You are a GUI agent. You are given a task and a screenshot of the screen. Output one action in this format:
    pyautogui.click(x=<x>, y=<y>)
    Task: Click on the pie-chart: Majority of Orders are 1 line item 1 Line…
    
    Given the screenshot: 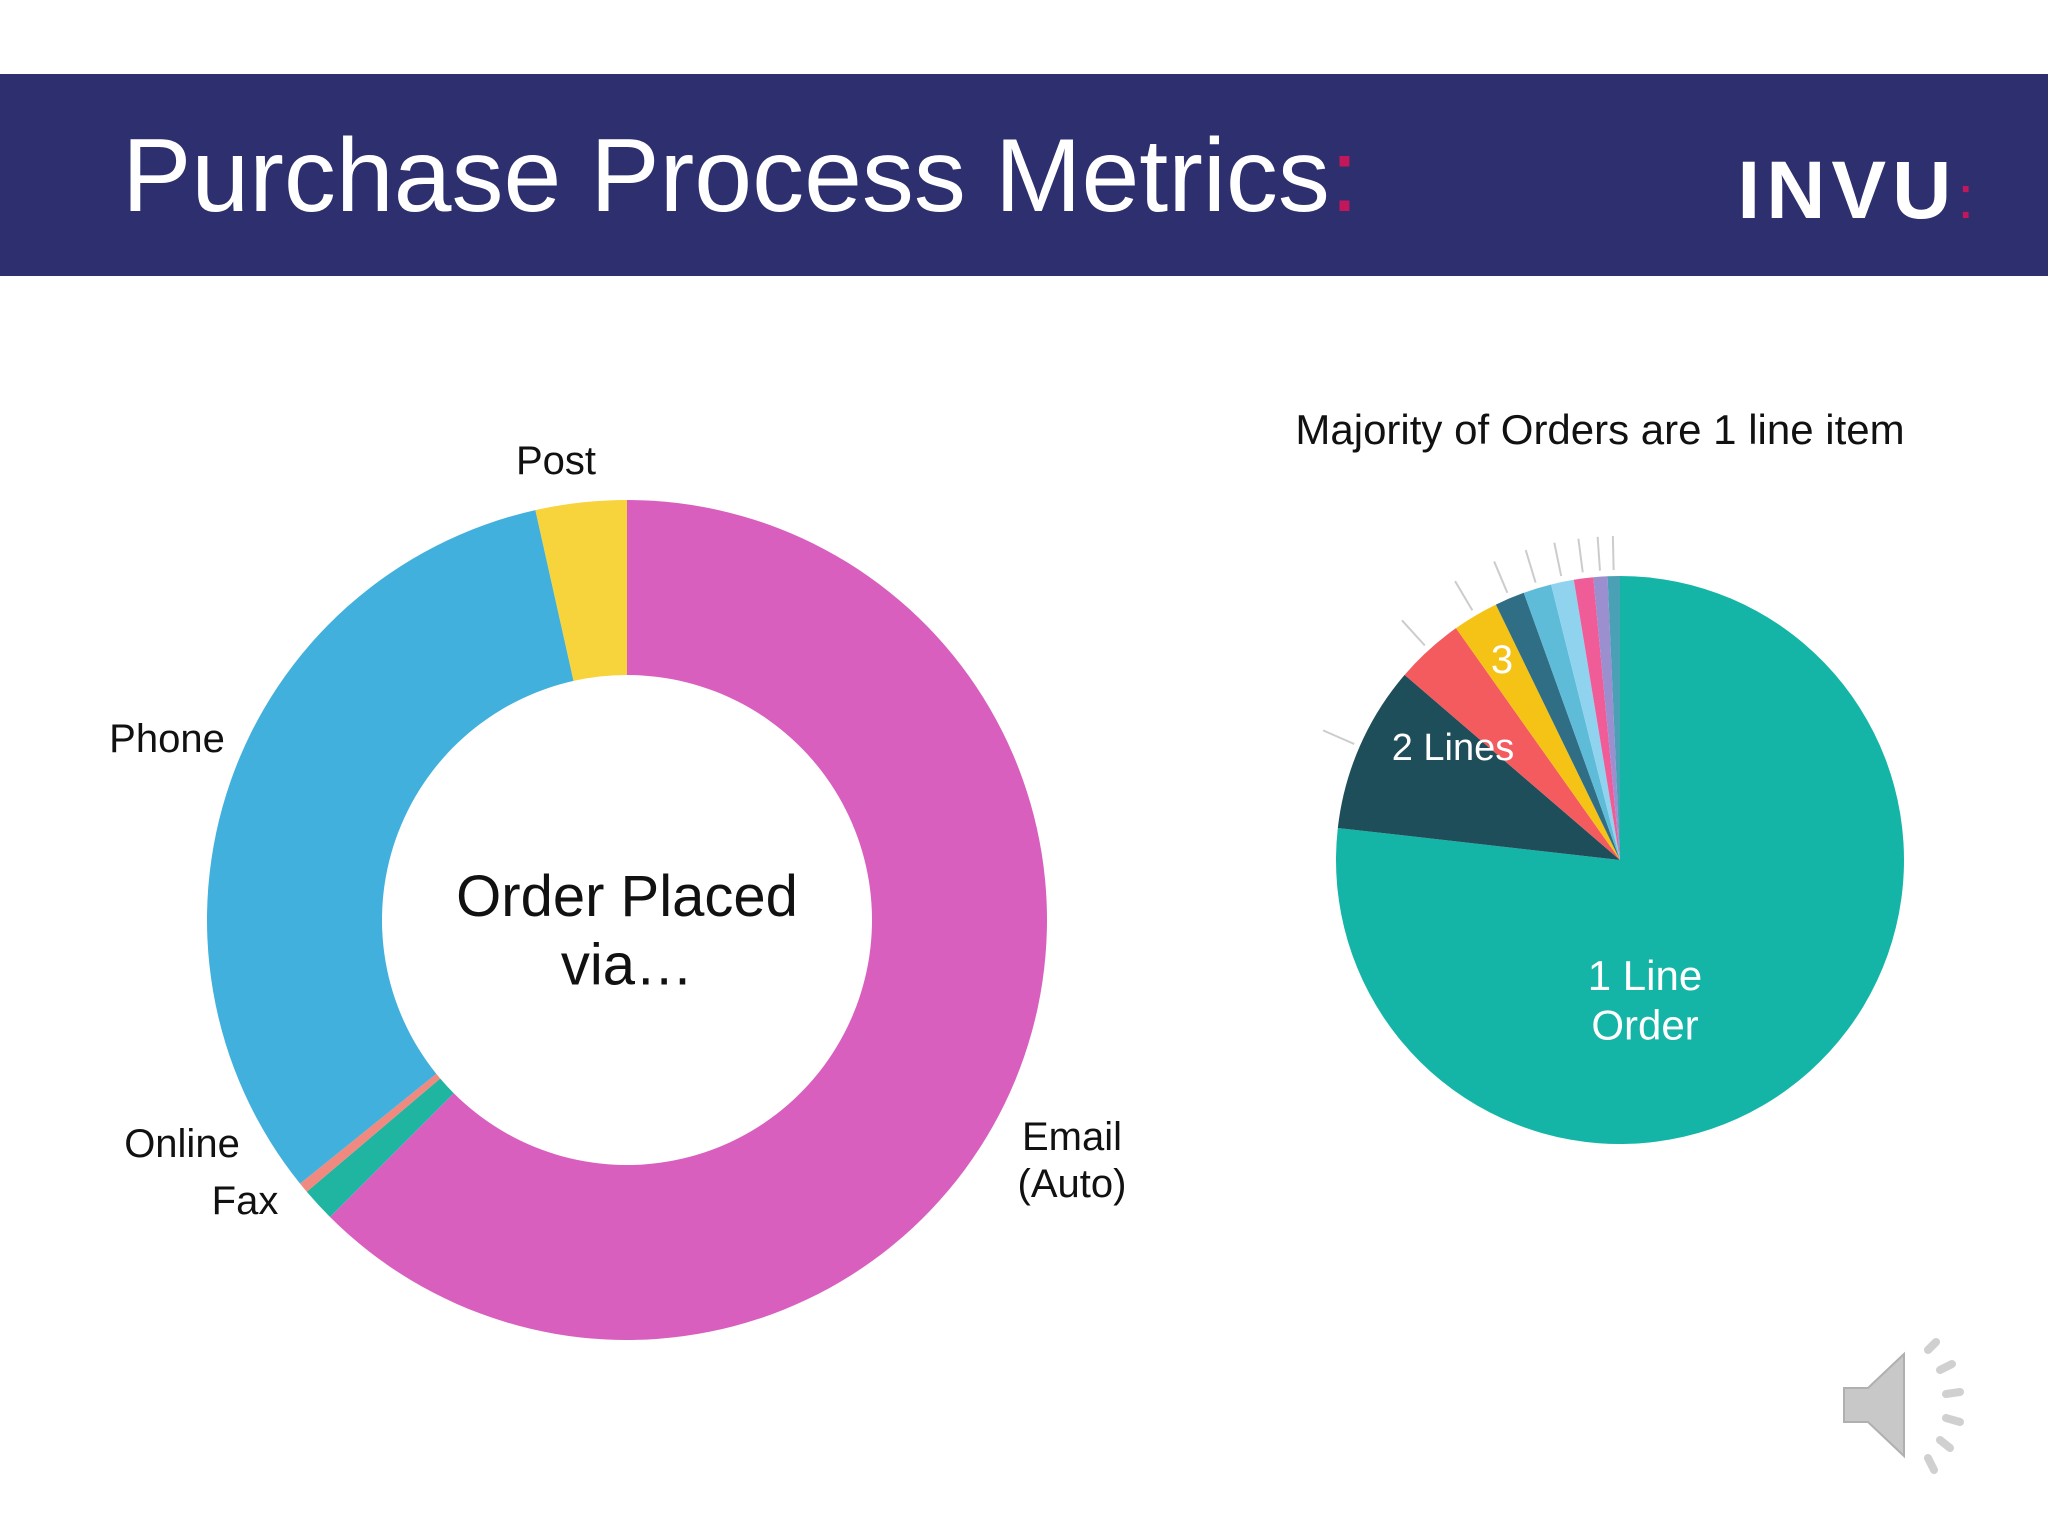 What is the action you would take?
    pyautogui.click(x=1600, y=775)
    